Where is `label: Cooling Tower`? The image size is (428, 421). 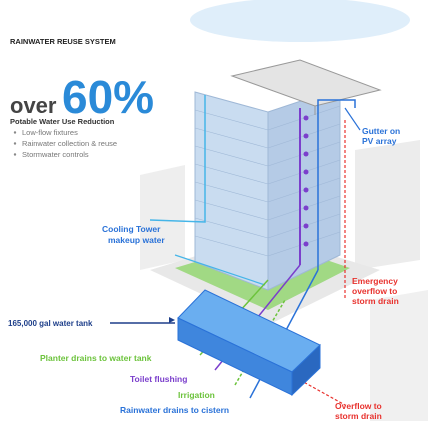
label: Cooling Tower is located at coordinates (131, 229).